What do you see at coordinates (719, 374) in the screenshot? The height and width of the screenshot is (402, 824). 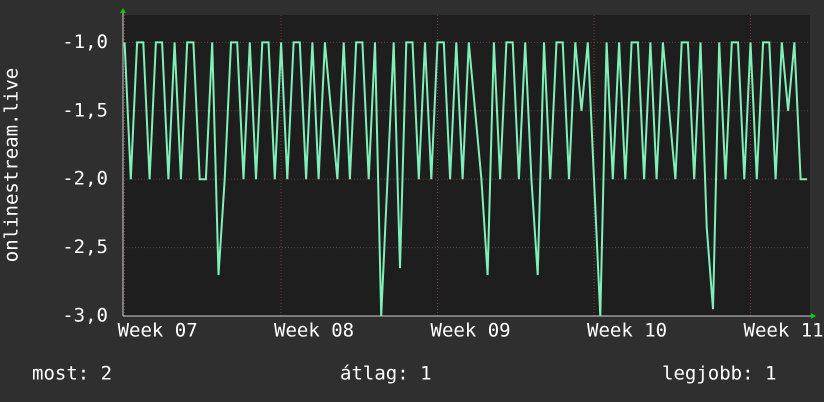 I see `stat-best: legjobb: 1` at bounding box center [719, 374].